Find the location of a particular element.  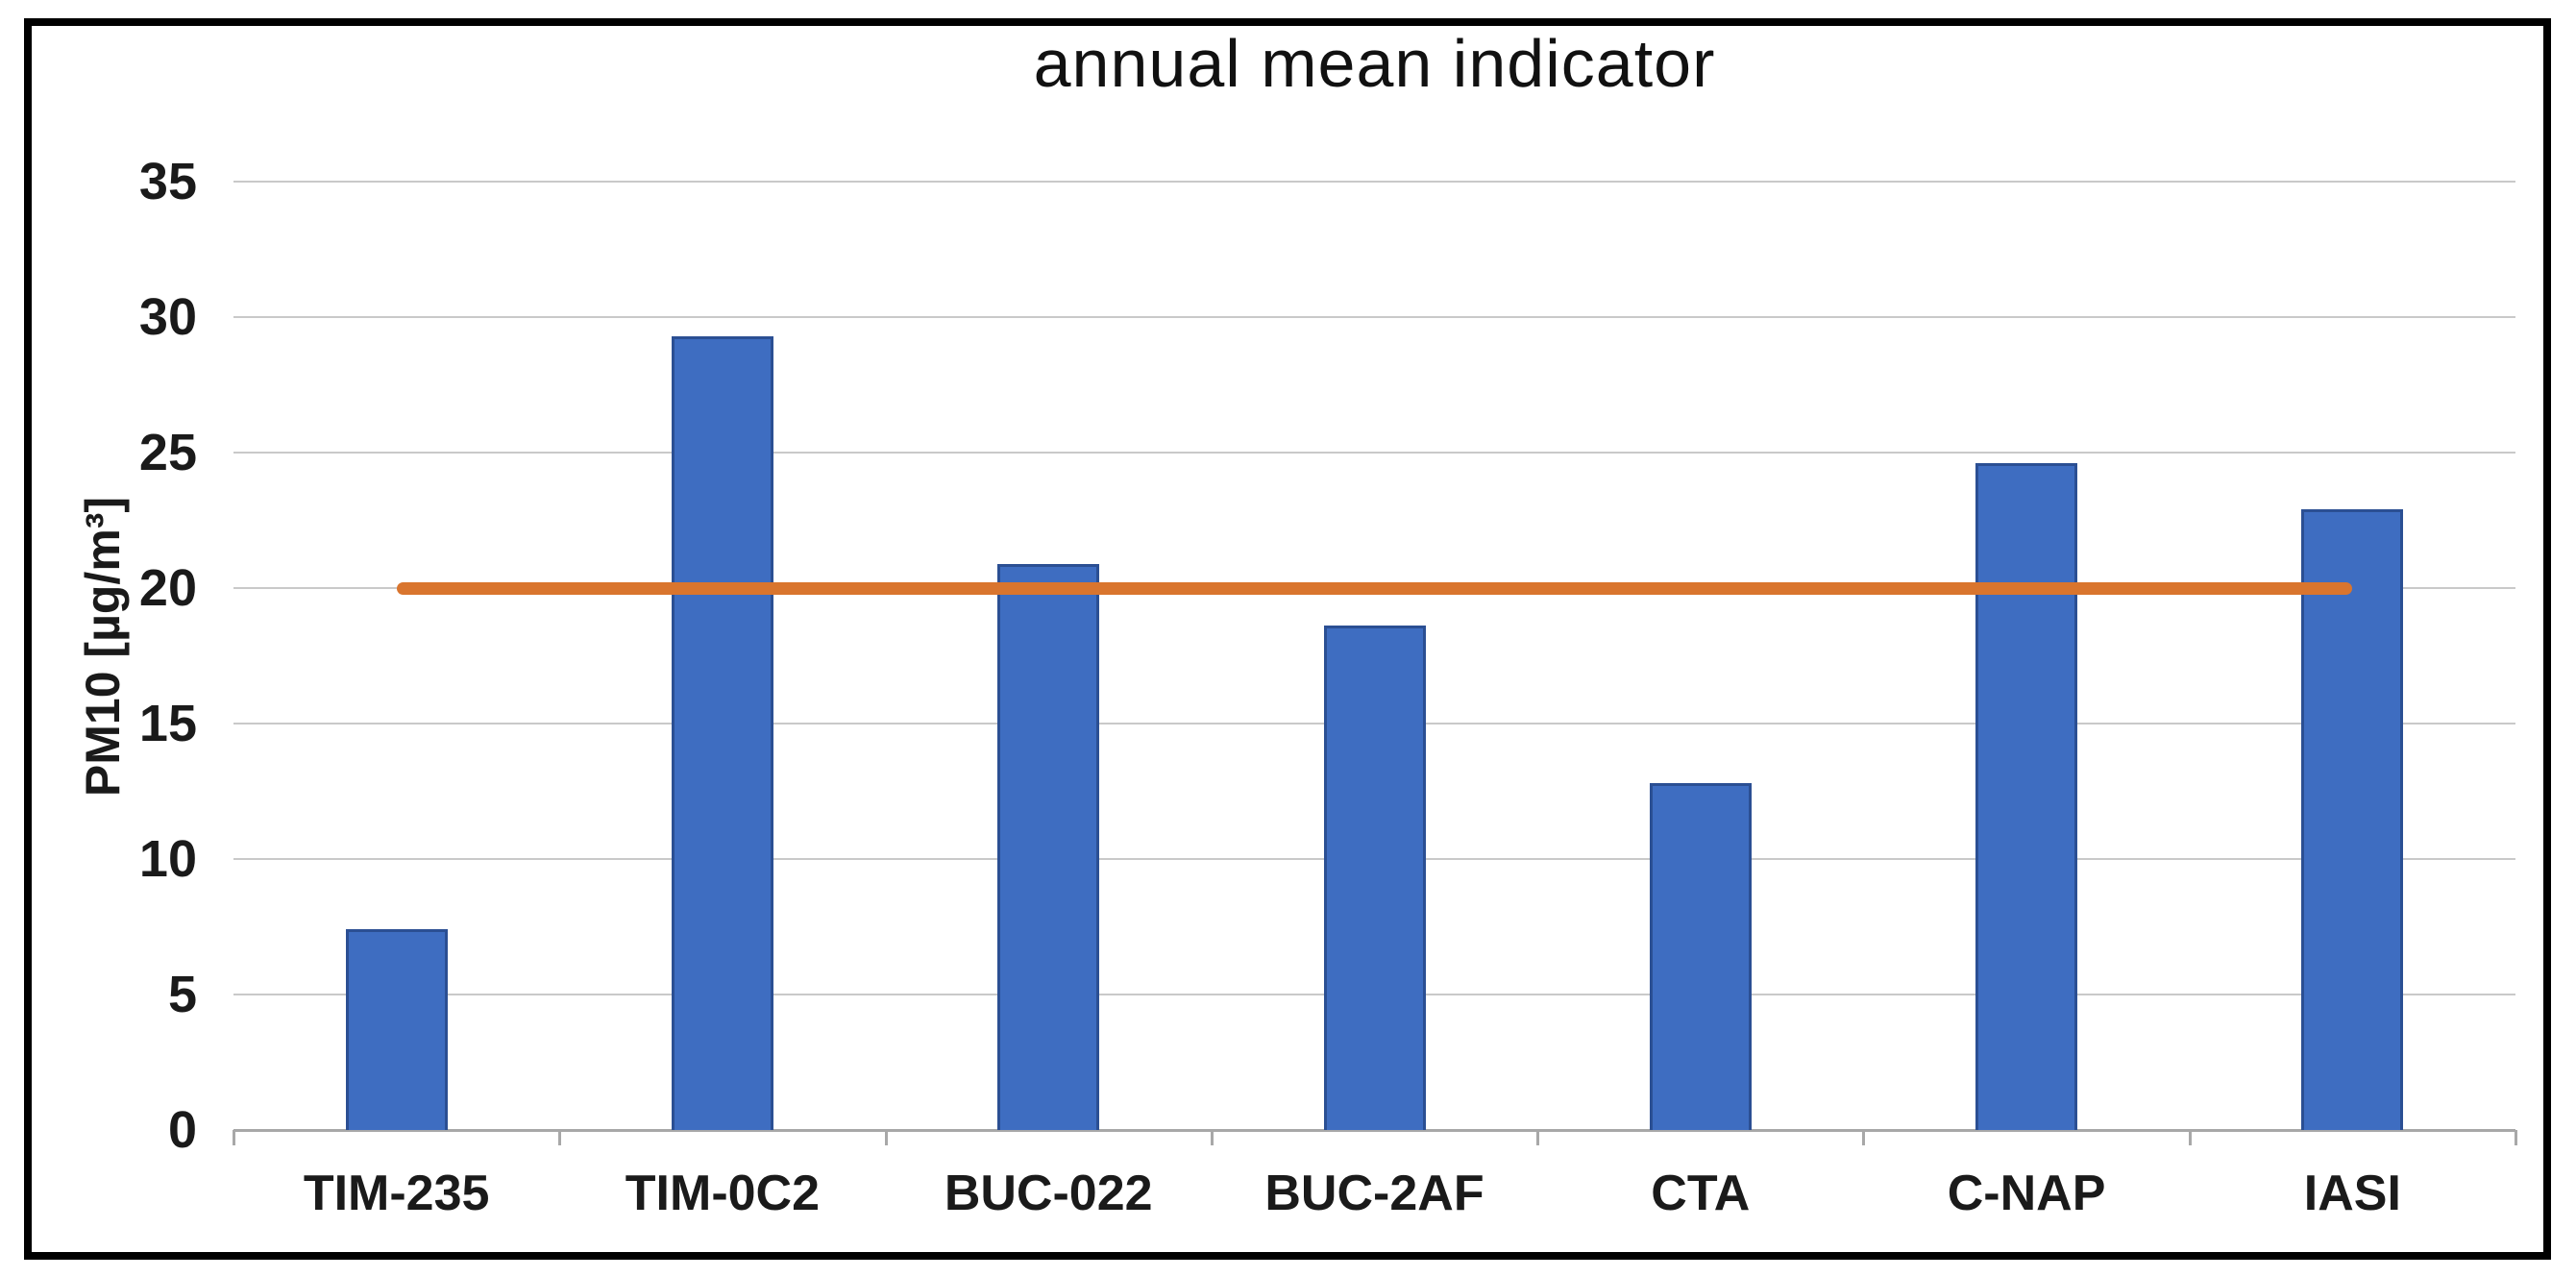

y-tick-label: 0 is located at coordinates (182, 1130).